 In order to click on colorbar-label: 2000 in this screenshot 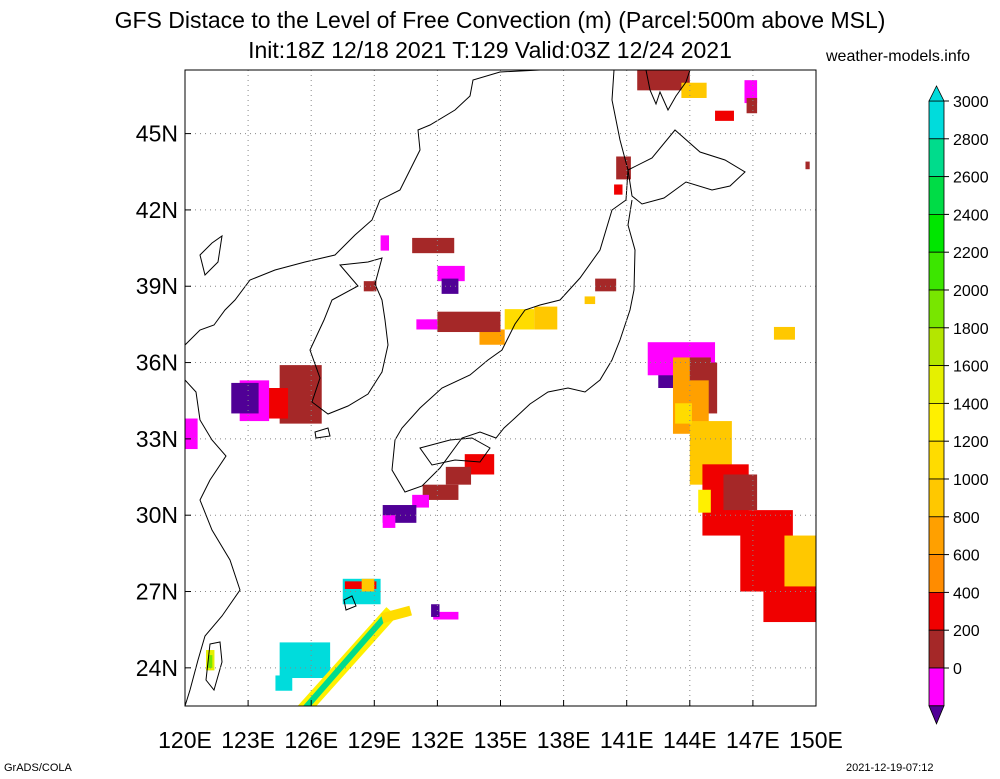, I will do `click(971, 291)`.